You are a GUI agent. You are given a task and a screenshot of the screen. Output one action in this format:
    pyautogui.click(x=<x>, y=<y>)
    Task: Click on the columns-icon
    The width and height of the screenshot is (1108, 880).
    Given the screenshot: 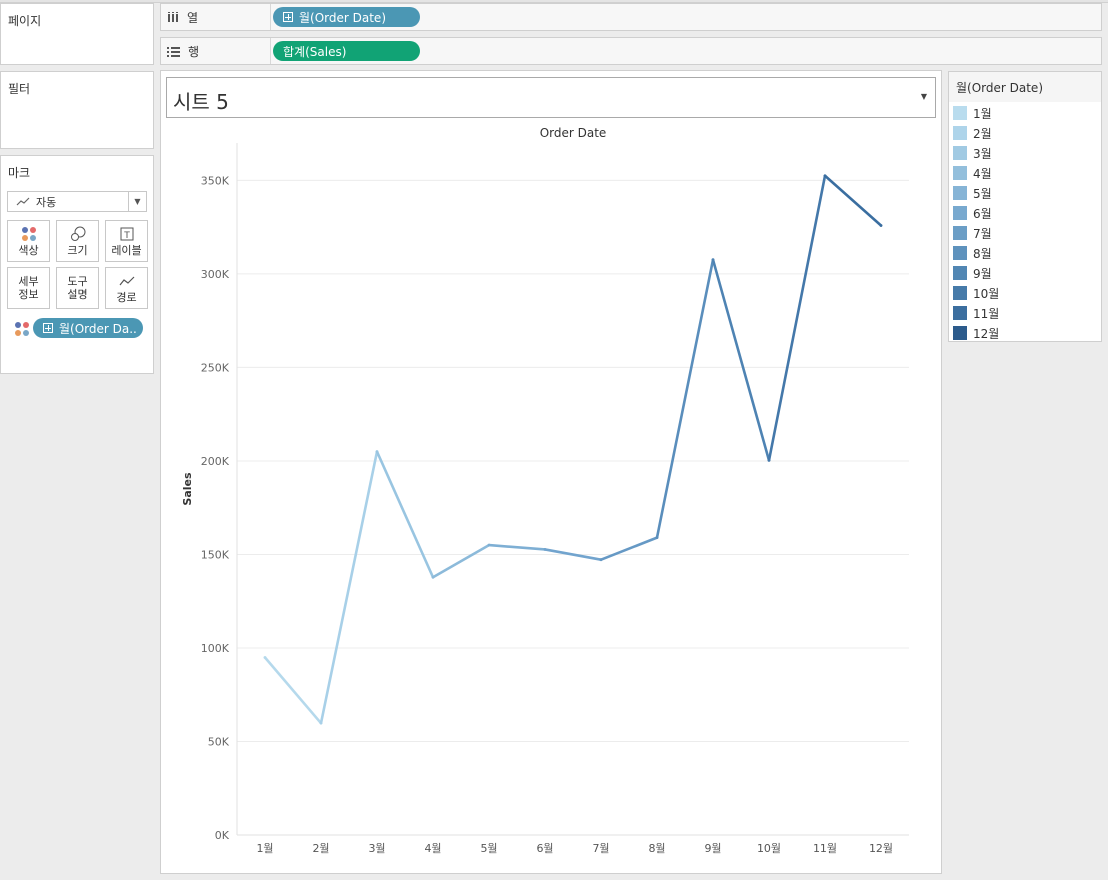 What is the action you would take?
    pyautogui.click(x=173, y=16)
    